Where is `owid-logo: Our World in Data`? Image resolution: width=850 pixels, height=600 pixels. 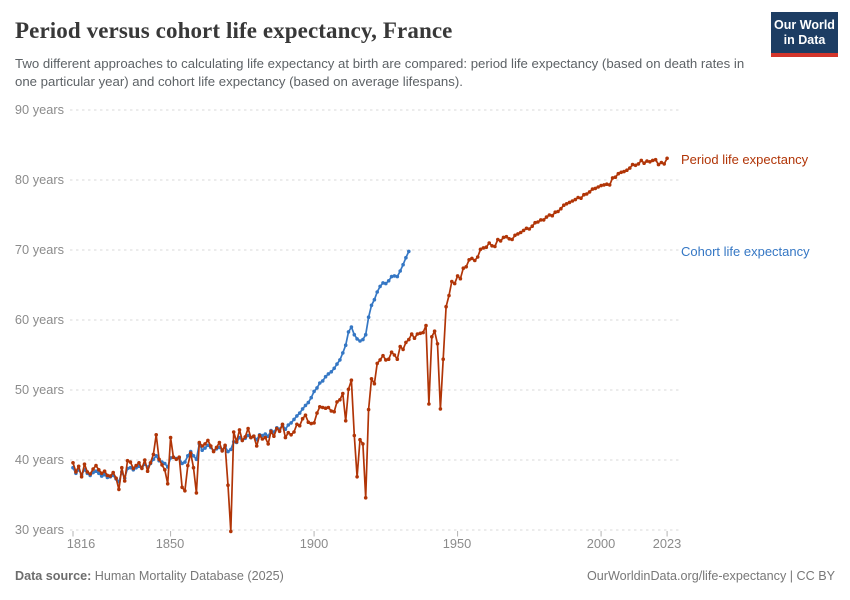 owid-logo: Our World in Data is located at coordinates (804, 34).